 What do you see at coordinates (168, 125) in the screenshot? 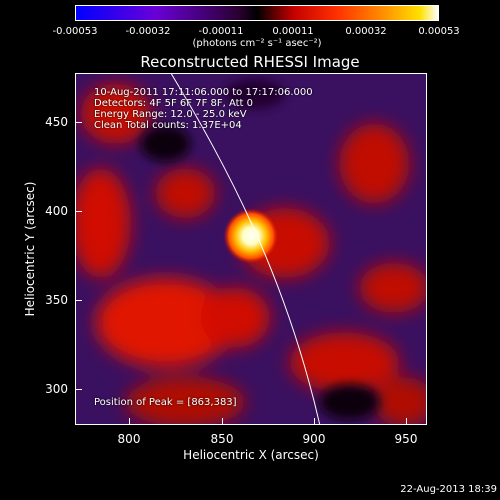
I see `clean-counts-label: Clean Total counts: 1.37E+04` at bounding box center [168, 125].